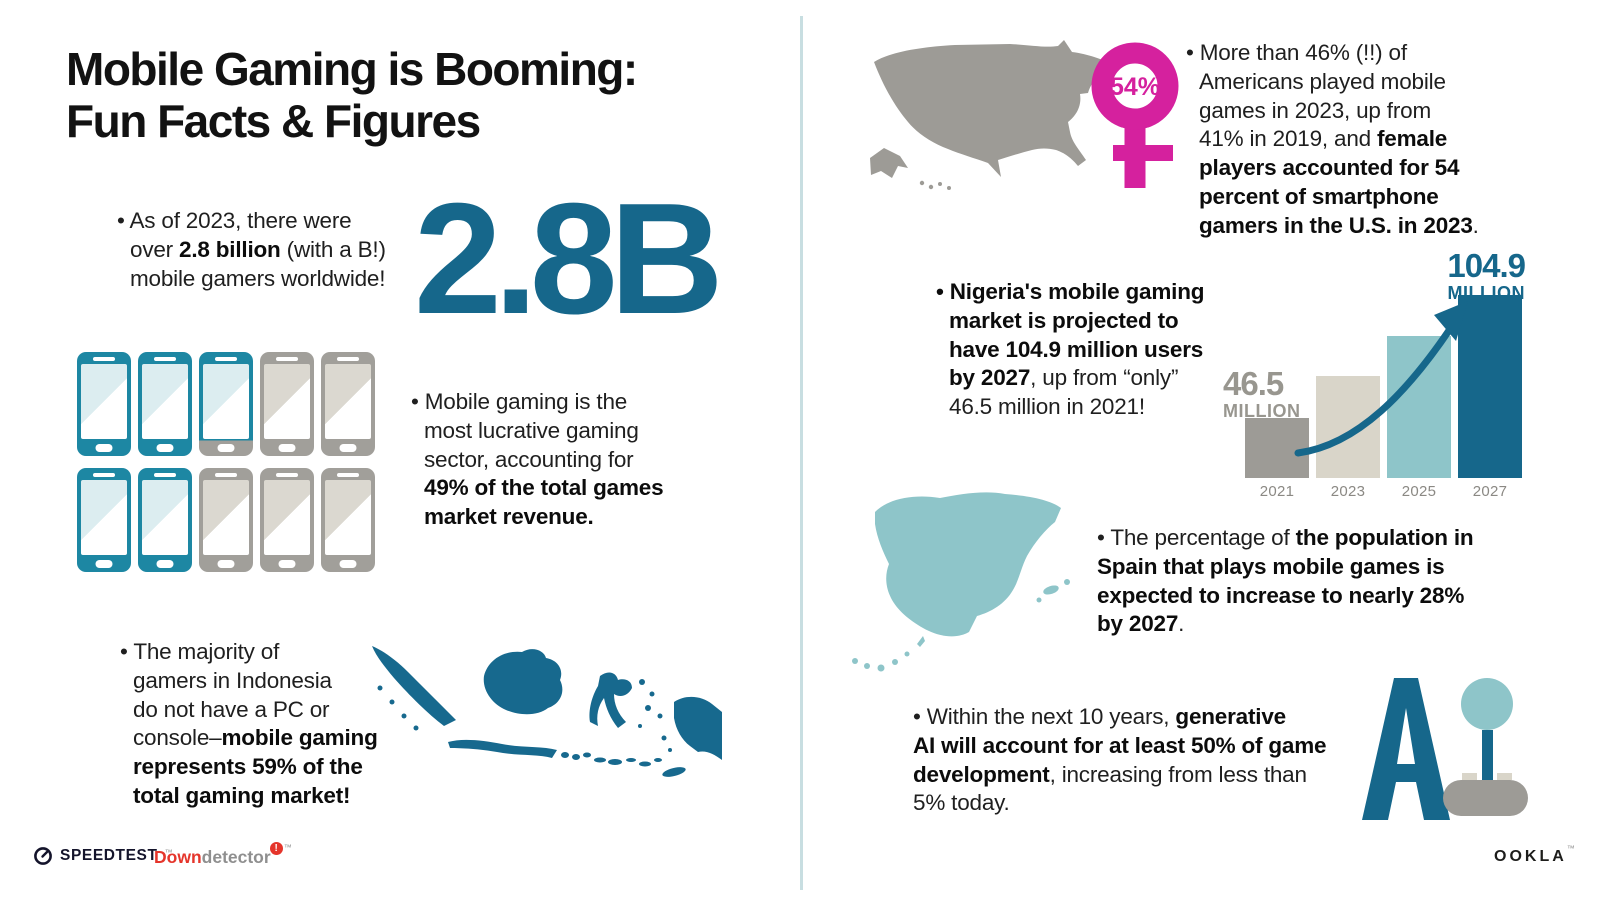 This screenshot has width=1600, height=900. Describe the element at coordinates (109, 855) in the screenshot. I see `speedtest-wordmark: SPEEDTEST` at that location.